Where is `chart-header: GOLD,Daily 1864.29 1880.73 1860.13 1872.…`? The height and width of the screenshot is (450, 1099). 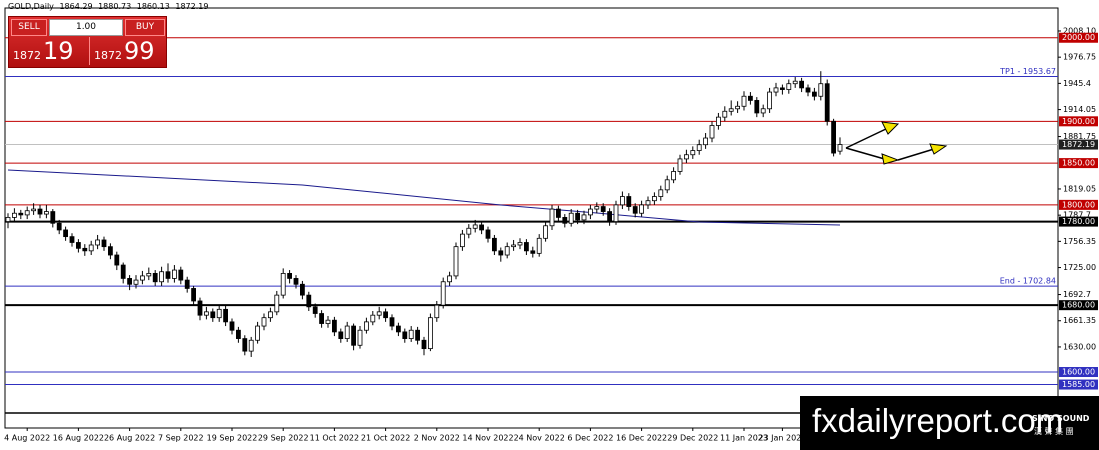
chart-header: GOLD,Daily 1864.29 1880.73 1860.13 1872.… is located at coordinates (109, 6).